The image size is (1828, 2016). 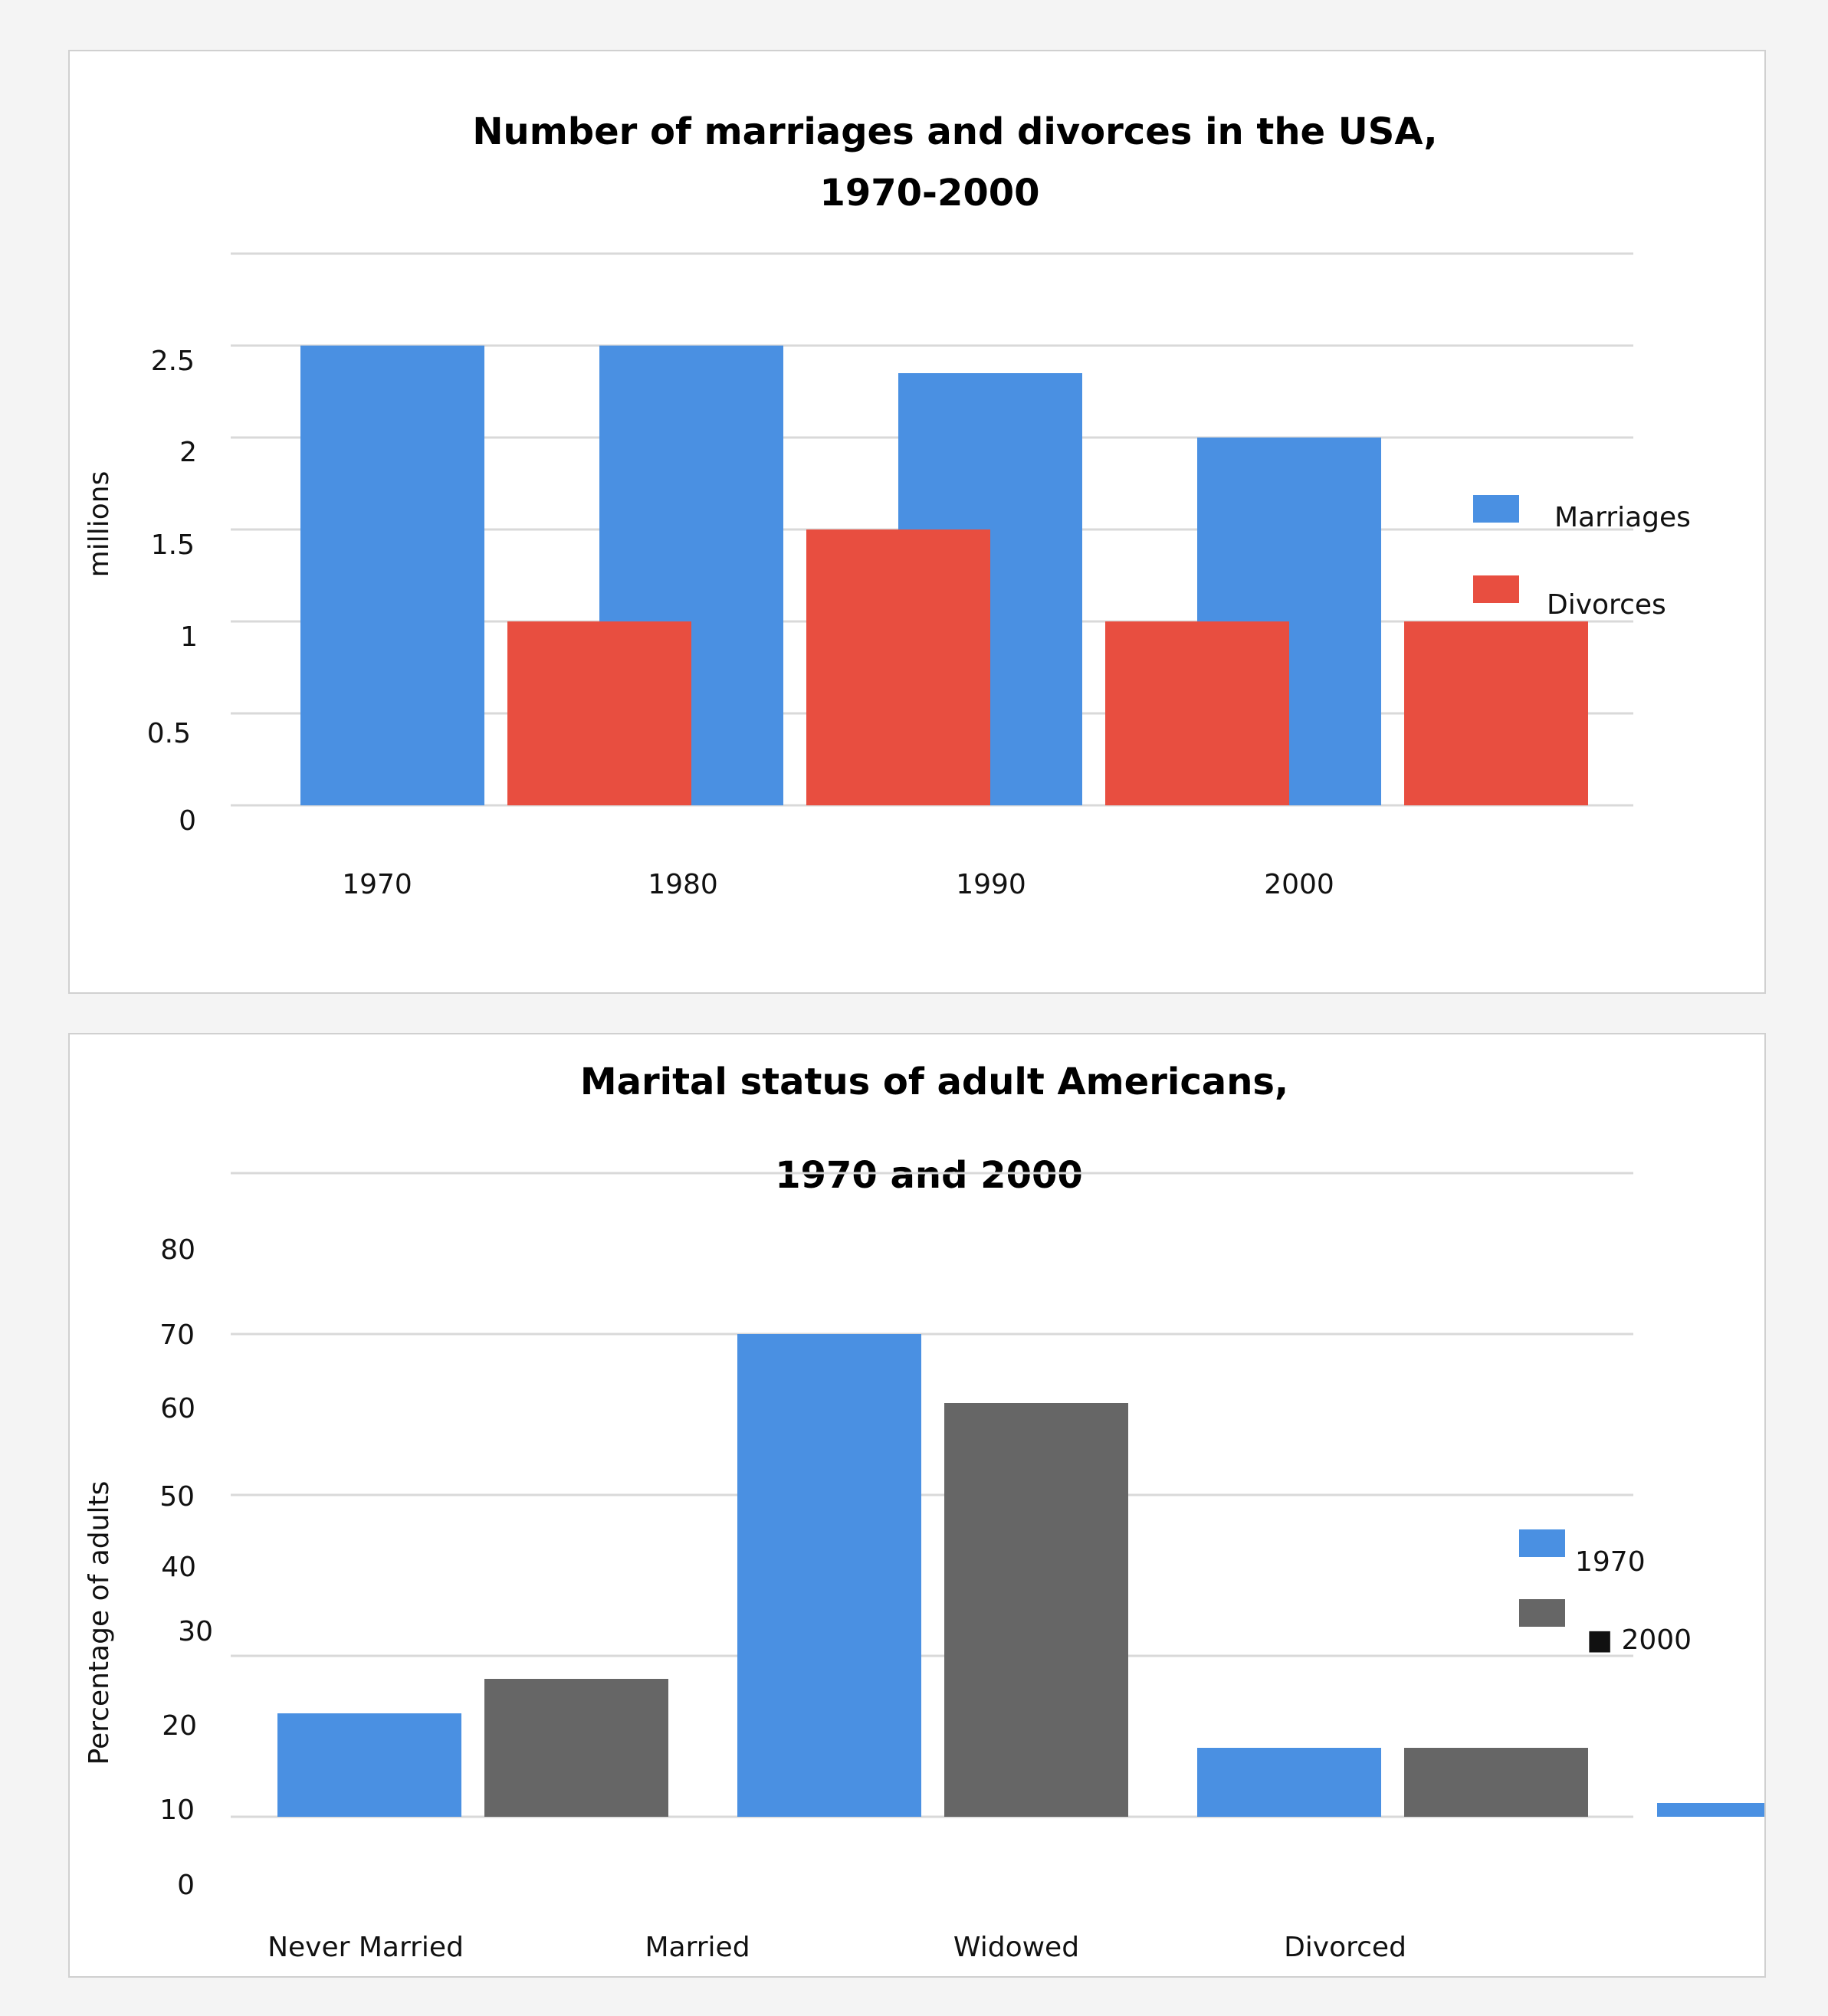 What do you see at coordinates (188, 452) in the screenshot?
I see `y-tick-label: 2` at bounding box center [188, 452].